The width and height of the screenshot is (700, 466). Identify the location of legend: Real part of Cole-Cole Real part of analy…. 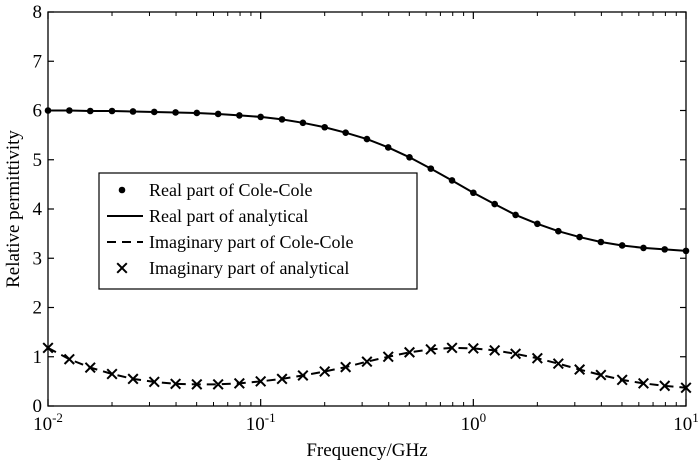
(258, 231).